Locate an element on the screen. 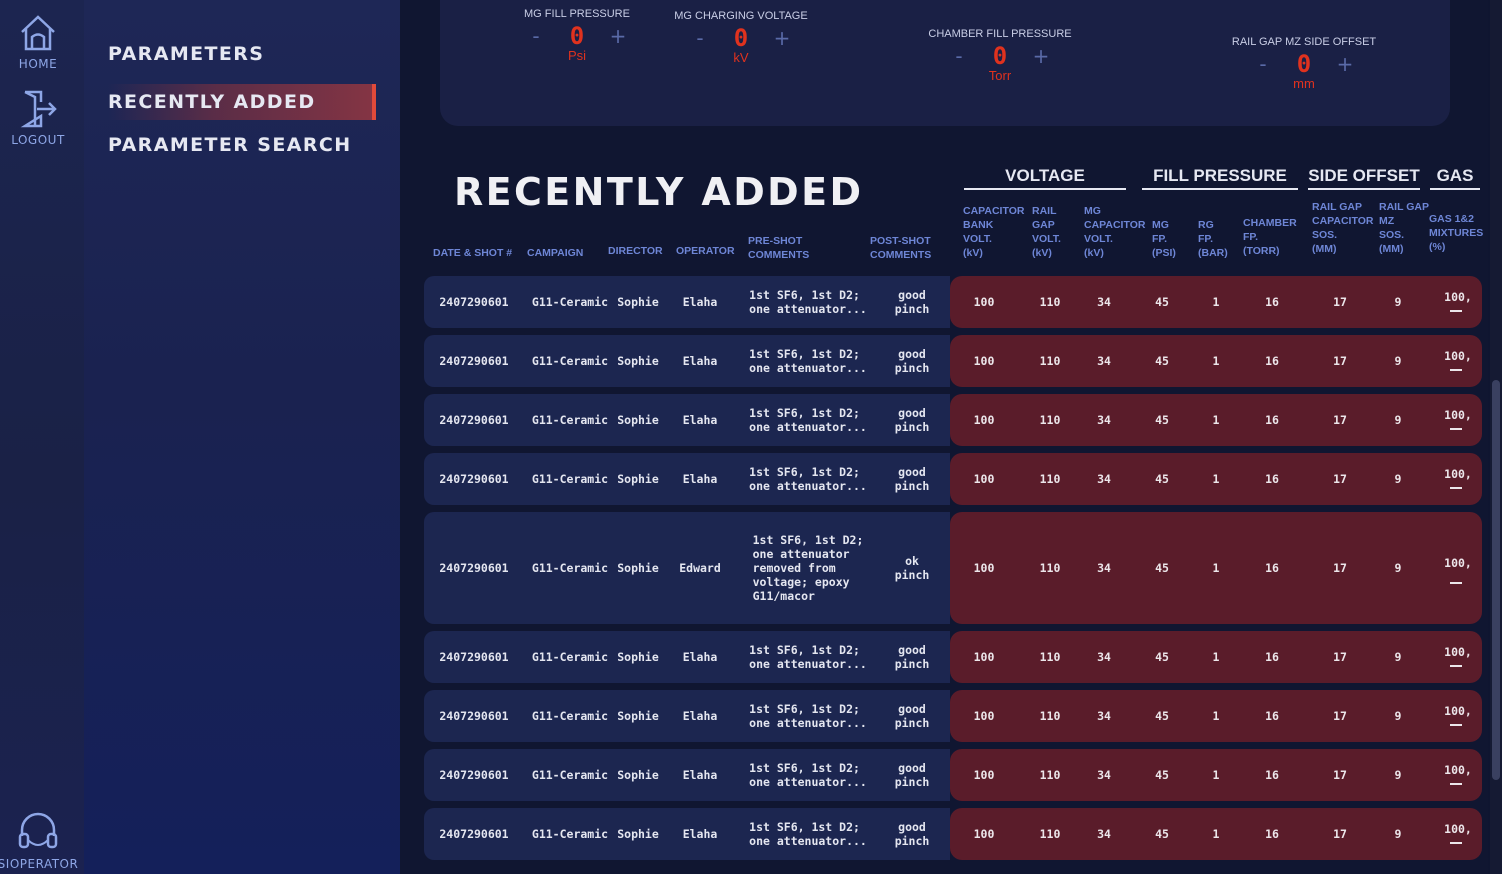  operator-nav: SIOPERATOR is located at coordinates (39, 839).